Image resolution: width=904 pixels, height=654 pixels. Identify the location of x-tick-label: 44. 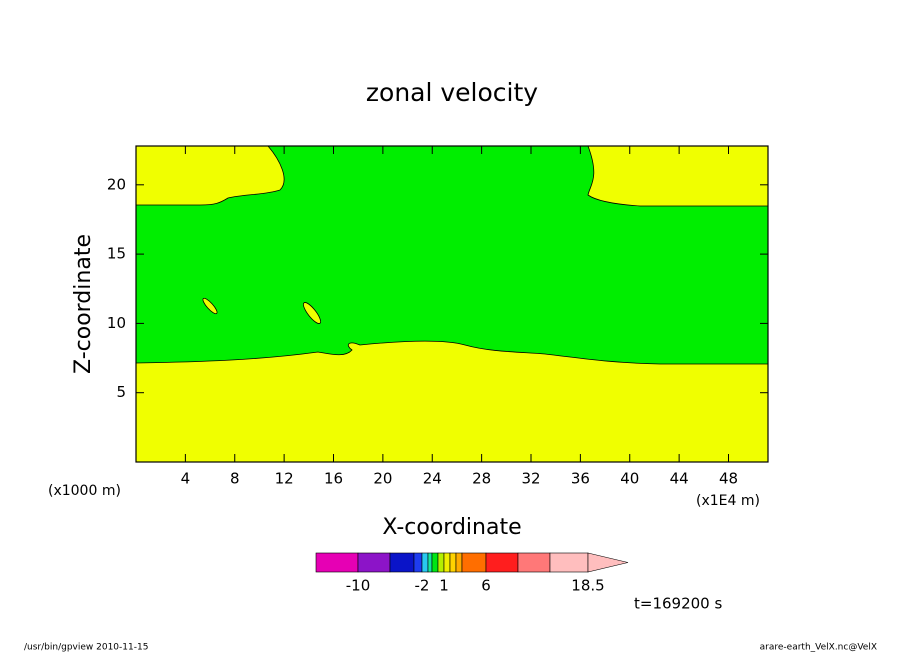
(679, 479).